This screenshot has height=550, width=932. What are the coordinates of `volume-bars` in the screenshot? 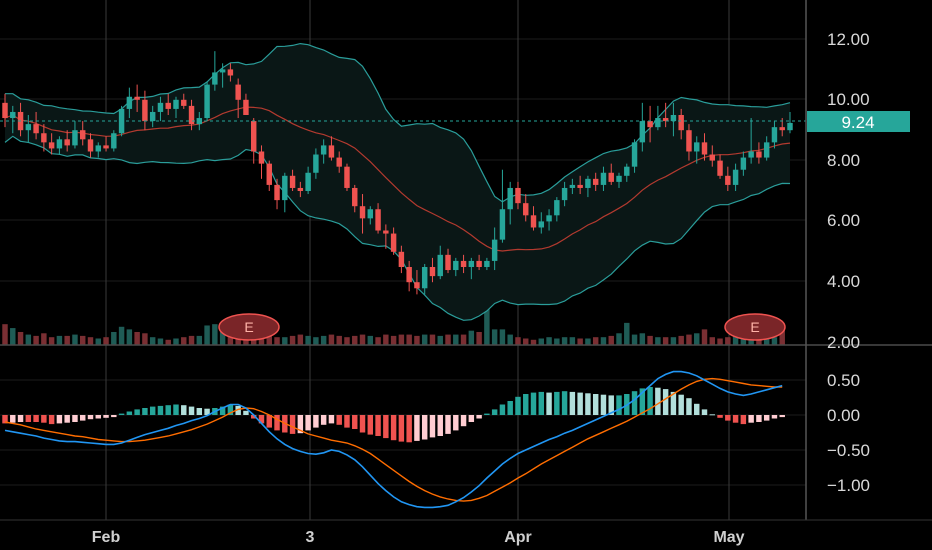 It's located at (393, 316).